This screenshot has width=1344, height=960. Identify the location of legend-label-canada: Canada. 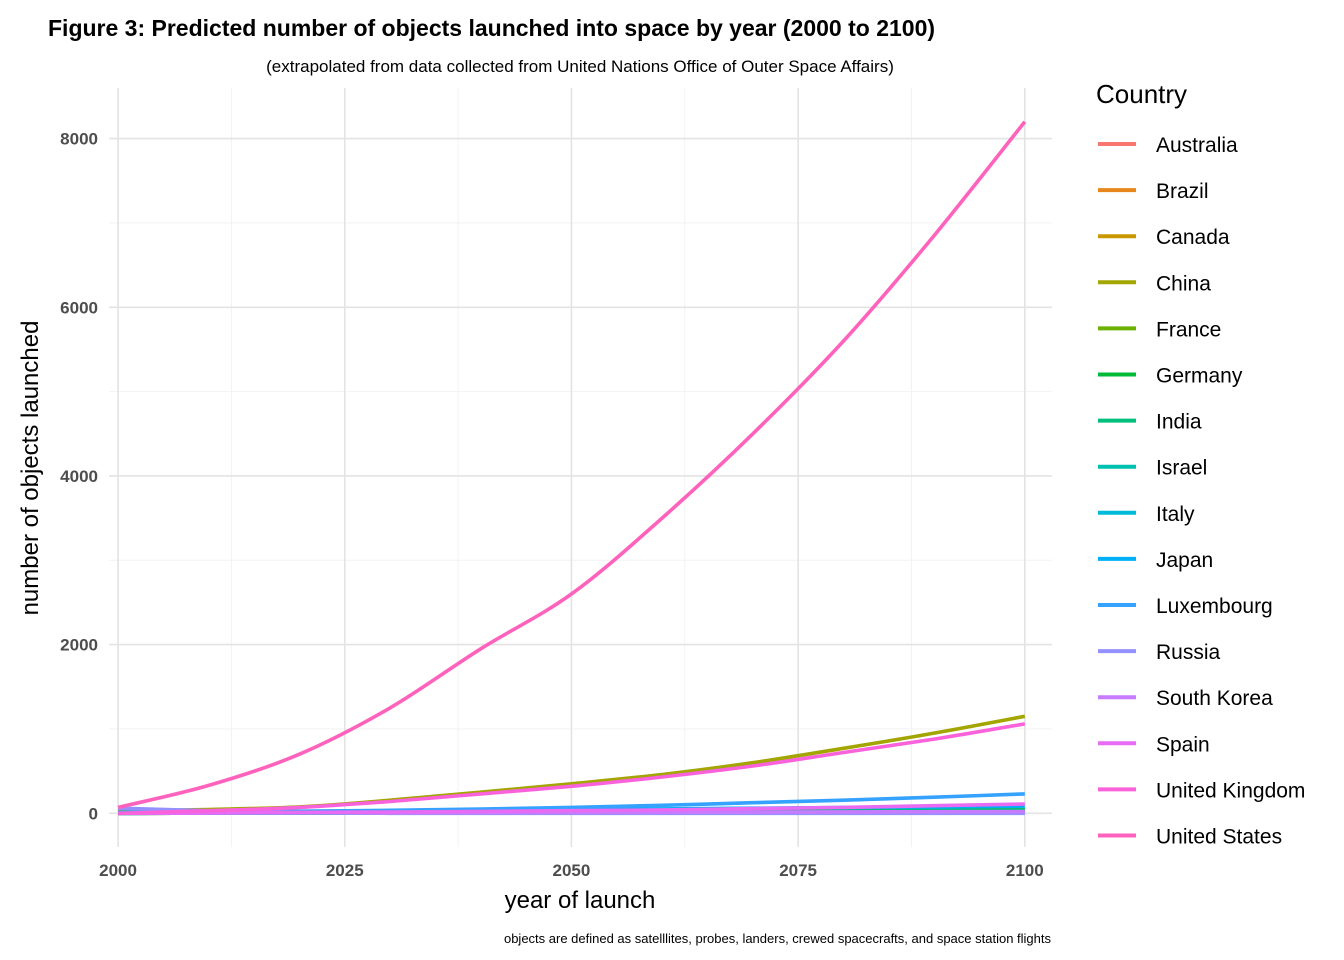
(1193, 237).